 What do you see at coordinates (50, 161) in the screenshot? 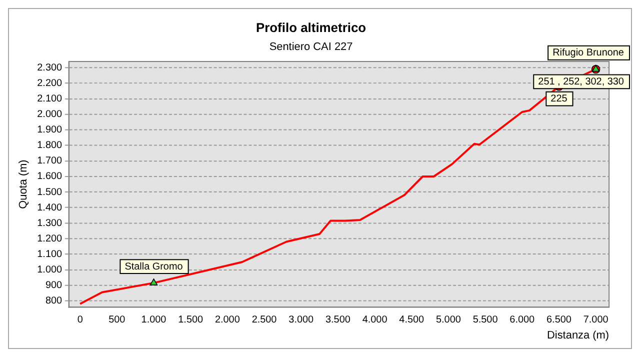
I see `y-tick-label: 1.700` at bounding box center [50, 161].